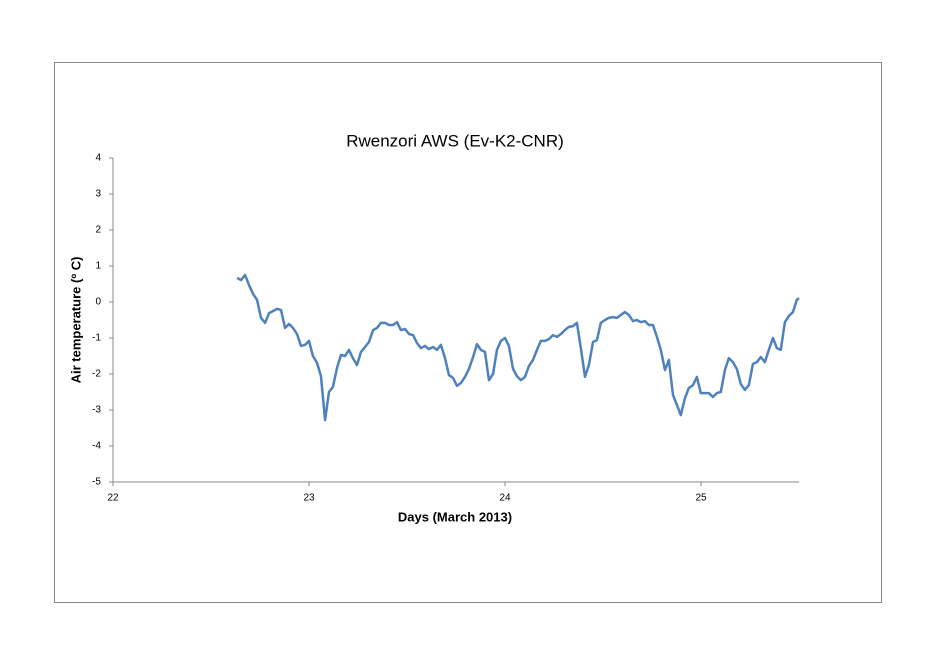 The height and width of the screenshot is (662, 936). I want to click on y-tick-label: -3, so click(96, 410).